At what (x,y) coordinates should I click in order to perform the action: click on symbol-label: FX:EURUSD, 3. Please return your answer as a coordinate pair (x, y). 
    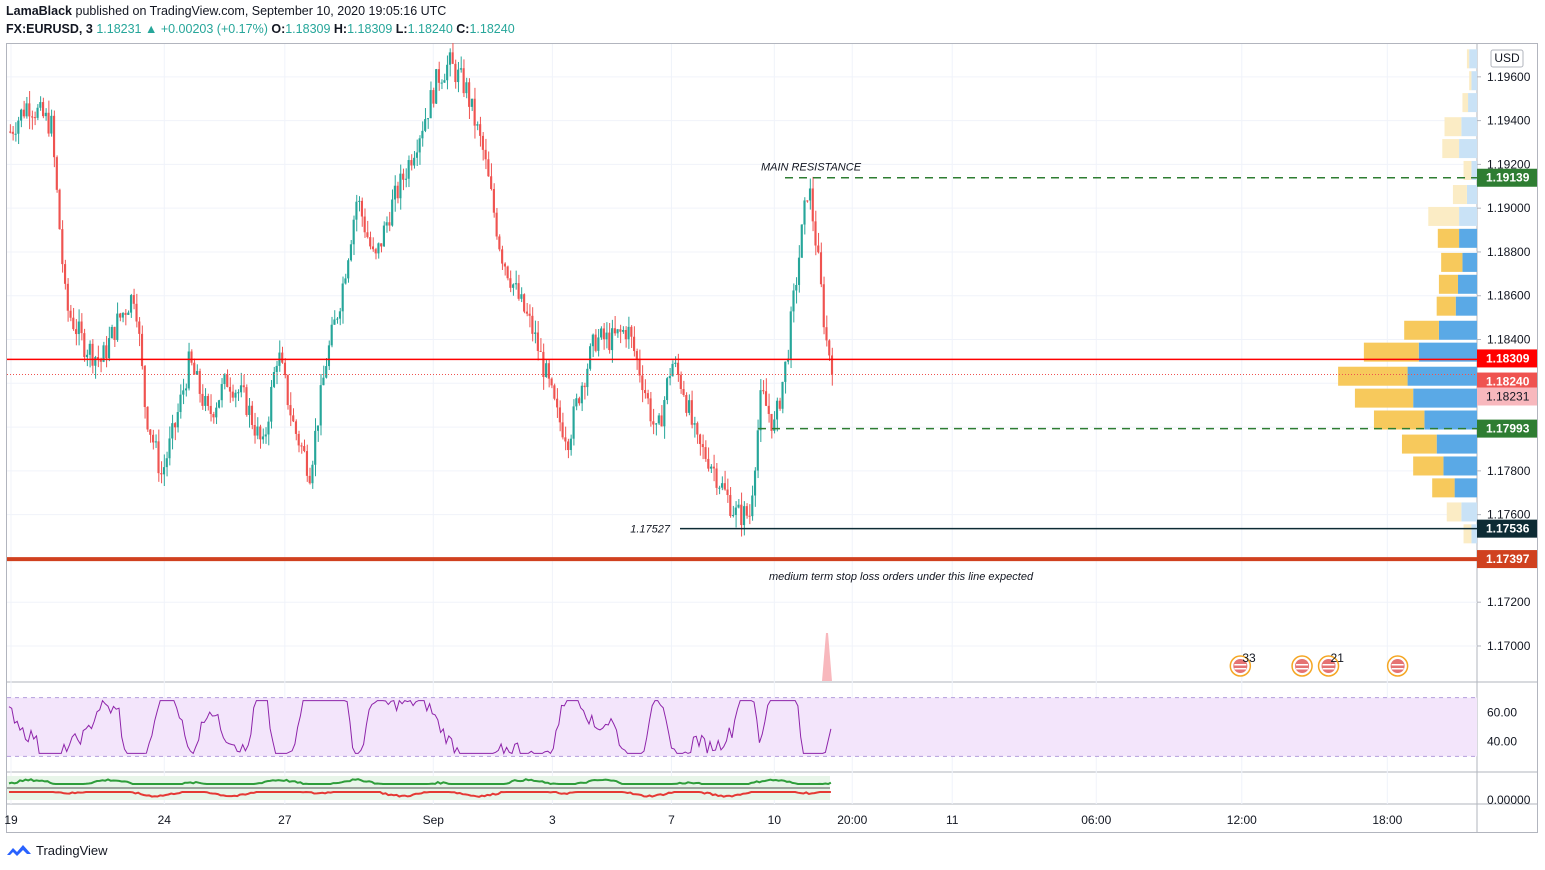
    Looking at the image, I should click on (49, 29).